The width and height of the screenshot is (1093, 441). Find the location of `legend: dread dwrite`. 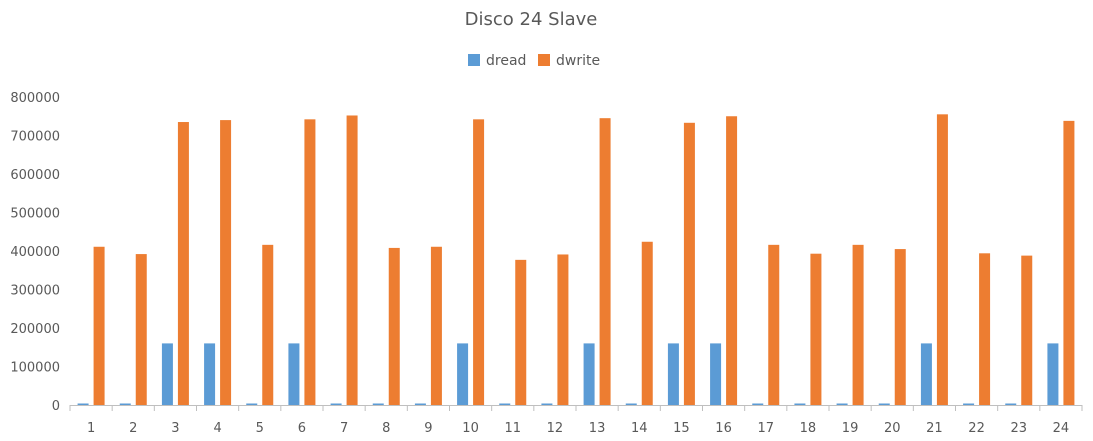

legend: dread dwrite is located at coordinates (534, 61).